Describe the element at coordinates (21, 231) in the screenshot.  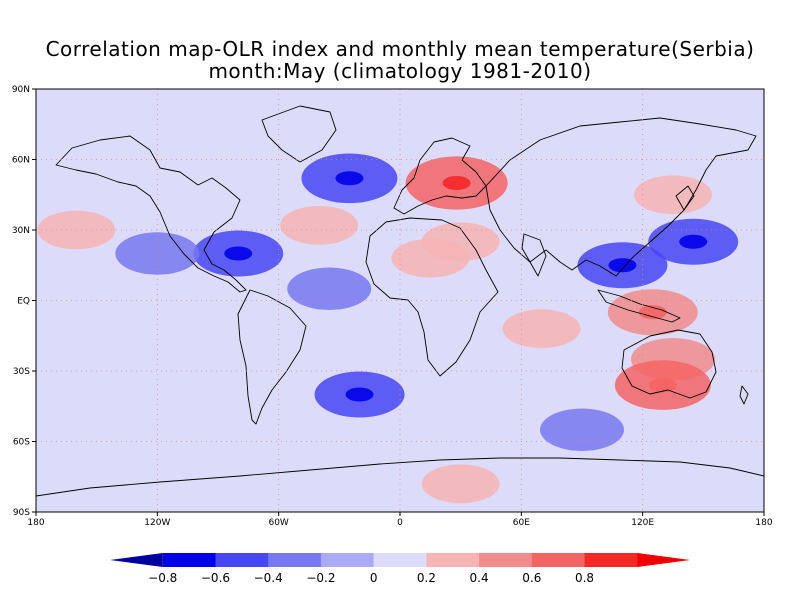
I see `lat-tick-label: 30N` at that location.